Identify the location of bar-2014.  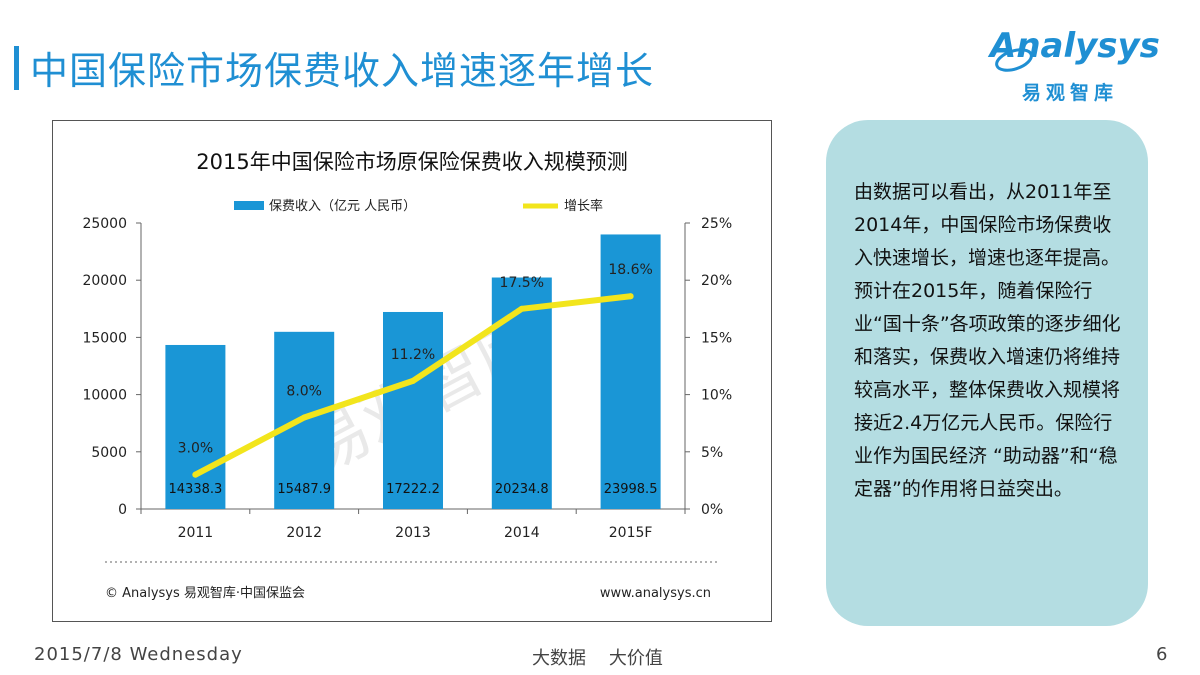
(521, 393).